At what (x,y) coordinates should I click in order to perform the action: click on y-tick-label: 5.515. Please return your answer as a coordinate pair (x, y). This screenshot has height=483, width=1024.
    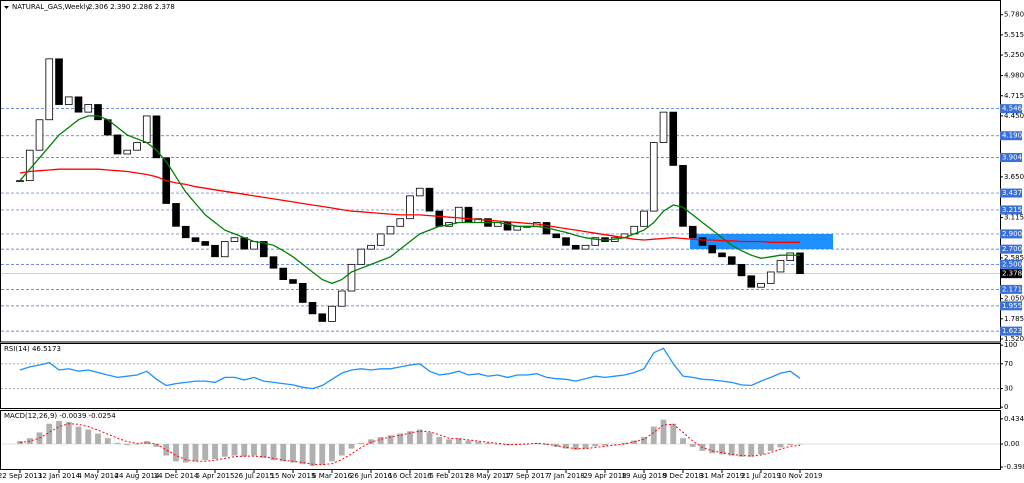
    Looking at the image, I should click on (1014, 35).